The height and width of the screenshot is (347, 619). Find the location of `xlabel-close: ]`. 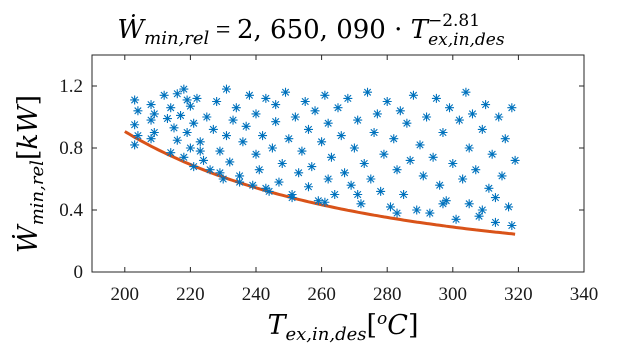

xlabel-close: ] is located at coordinates (413, 325).